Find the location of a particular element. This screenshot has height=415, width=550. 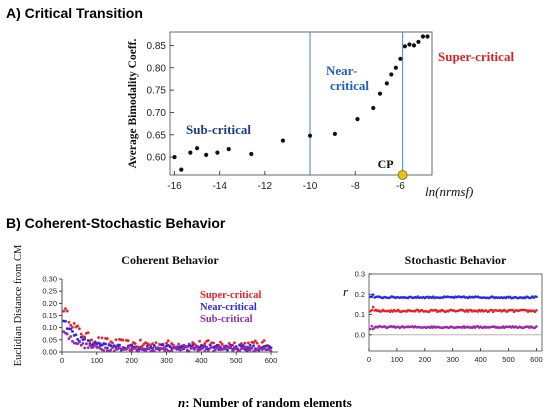

bottom-x-axis-label: n: Number of random elements is located at coordinates (265, 402).